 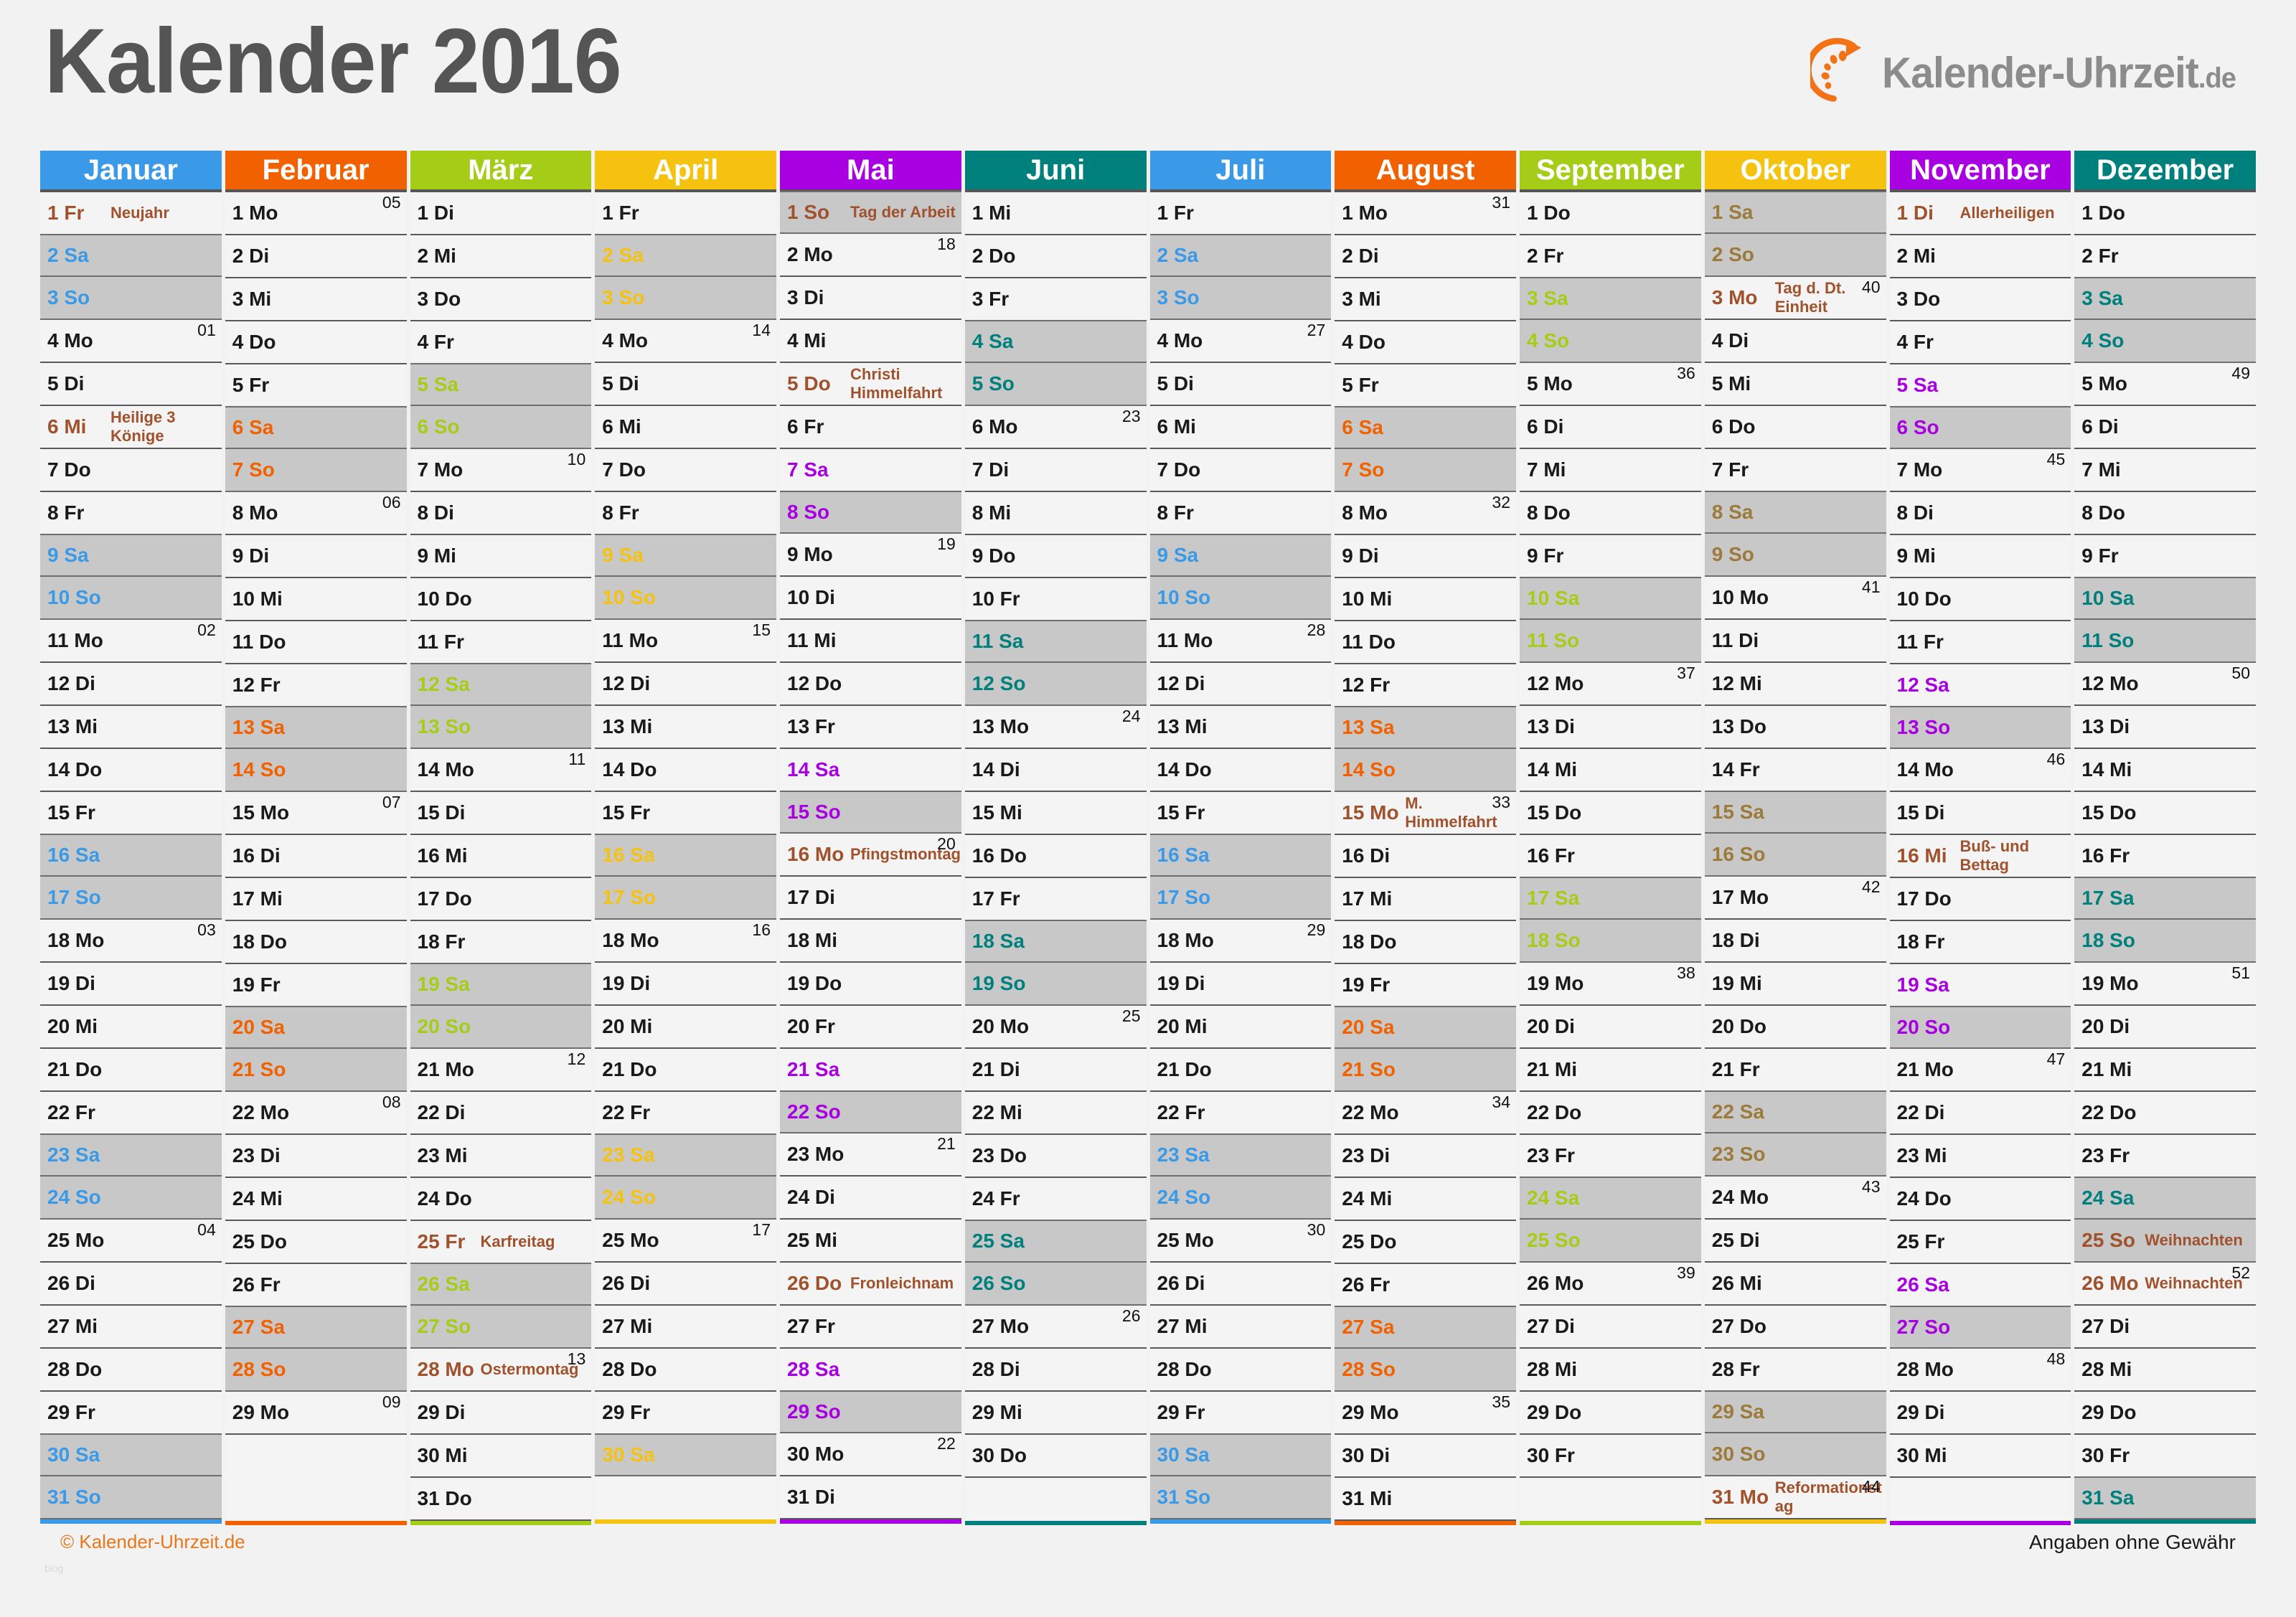 What do you see at coordinates (1610, 470) in the screenshot?
I see `day-cell: 7 Mi` at bounding box center [1610, 470].